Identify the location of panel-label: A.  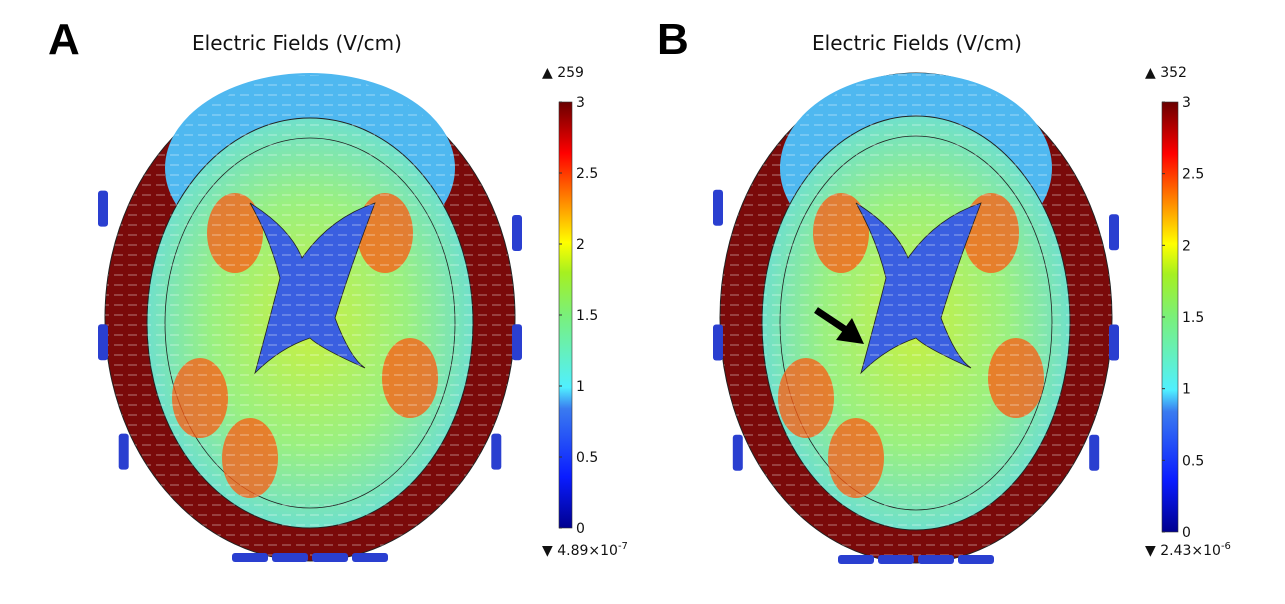
(64, 39).